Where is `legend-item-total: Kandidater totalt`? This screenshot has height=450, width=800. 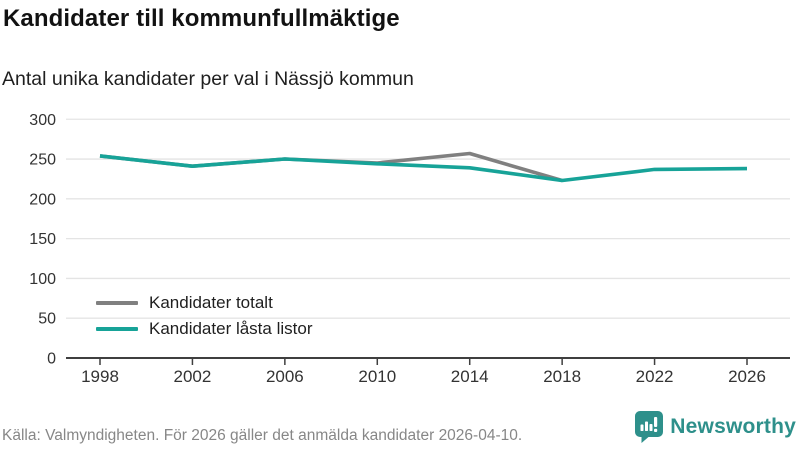 legend-item-total: Kandidater totalt is located at coordinates (204, 303).